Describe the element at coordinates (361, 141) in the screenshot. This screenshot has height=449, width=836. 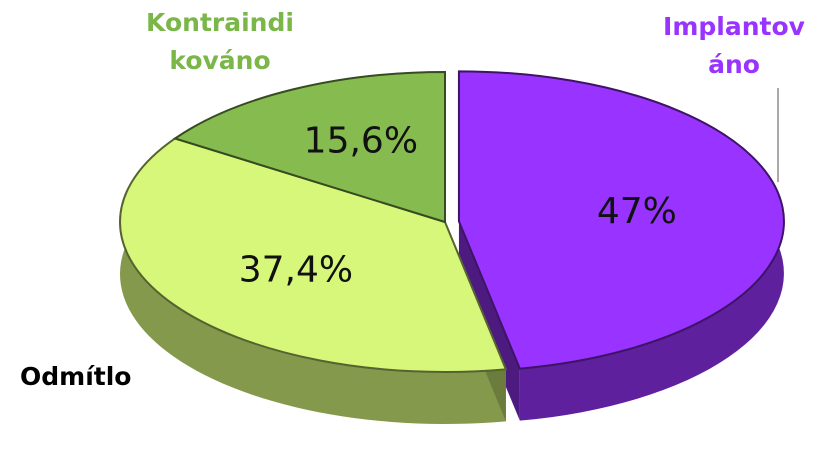
I see `value-label: 15,6%` at that location.